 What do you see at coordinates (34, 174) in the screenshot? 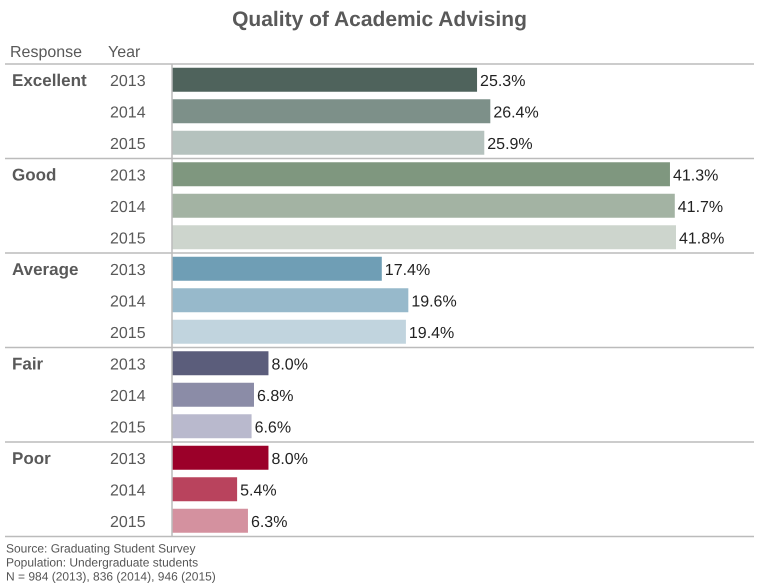
I see `y-tick-label: Good` at bounding box center [34, 174].